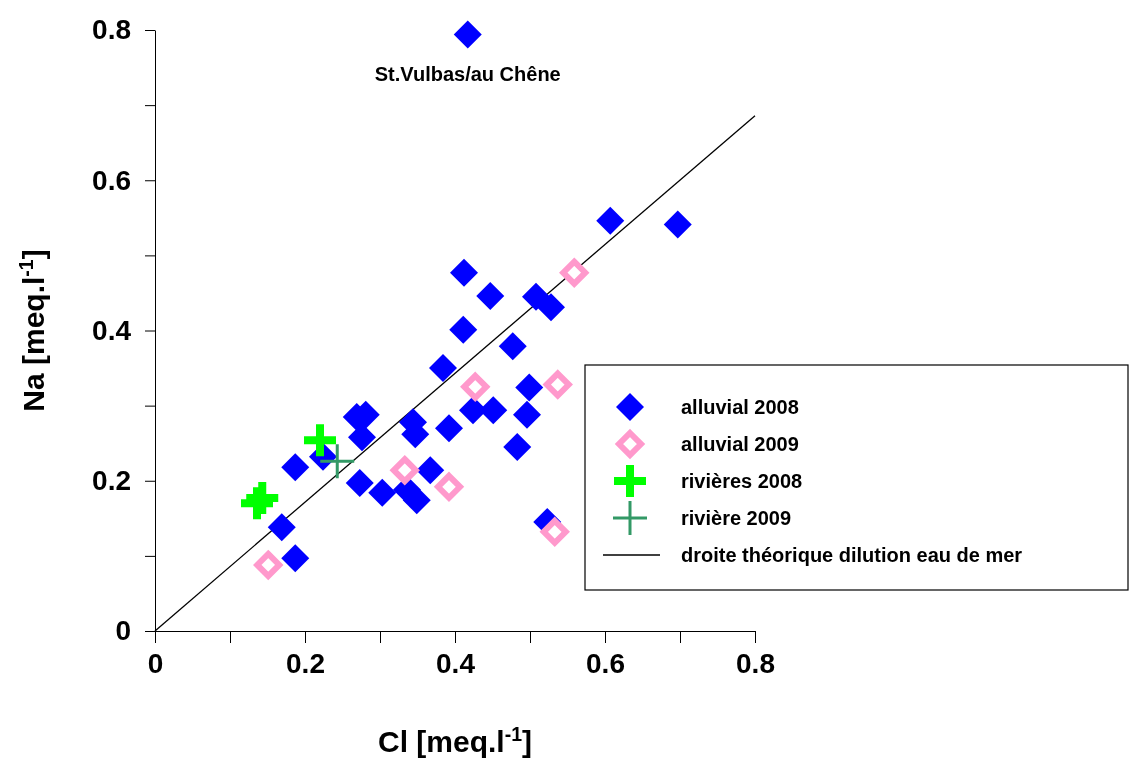  Describe the element at coordinates (111, 481) in the screenshot. I see `y-tick-label: 0.2` at that location.